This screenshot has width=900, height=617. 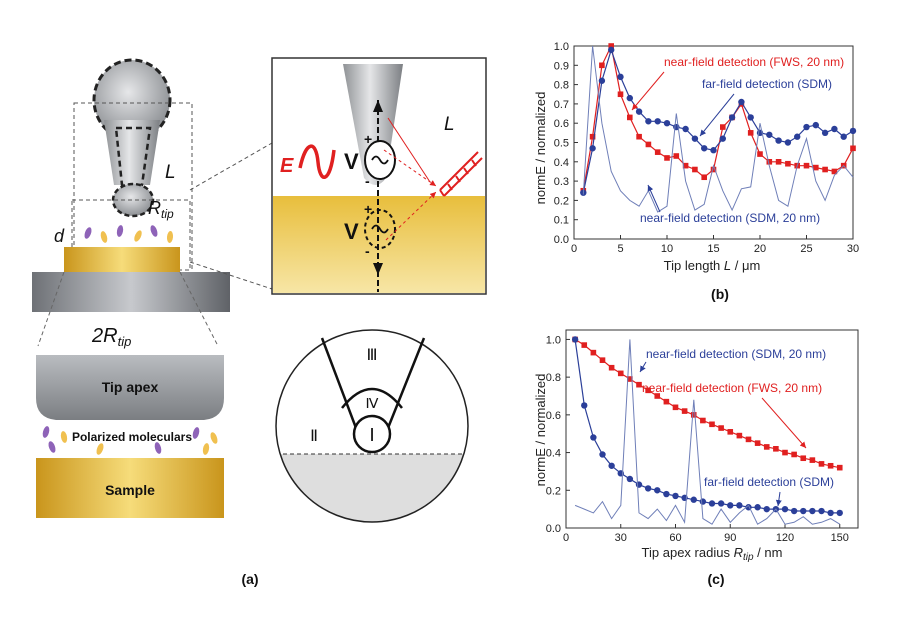 What do you see at coordinates (561, 221) in the screenshot?
I see `chart-b-ytick-label: 0.1` at bounding box center [561, 221].